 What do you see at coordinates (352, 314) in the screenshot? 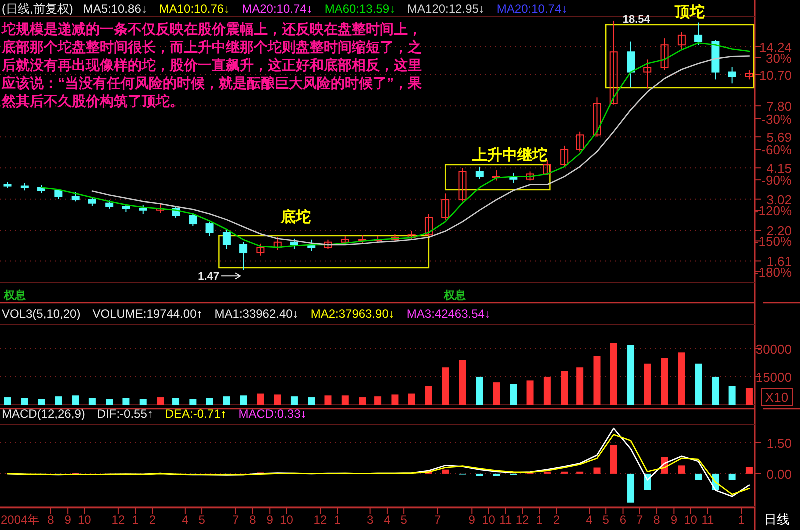
I see `text: MA2:37963.90↓` at bounding box center [352, 314].